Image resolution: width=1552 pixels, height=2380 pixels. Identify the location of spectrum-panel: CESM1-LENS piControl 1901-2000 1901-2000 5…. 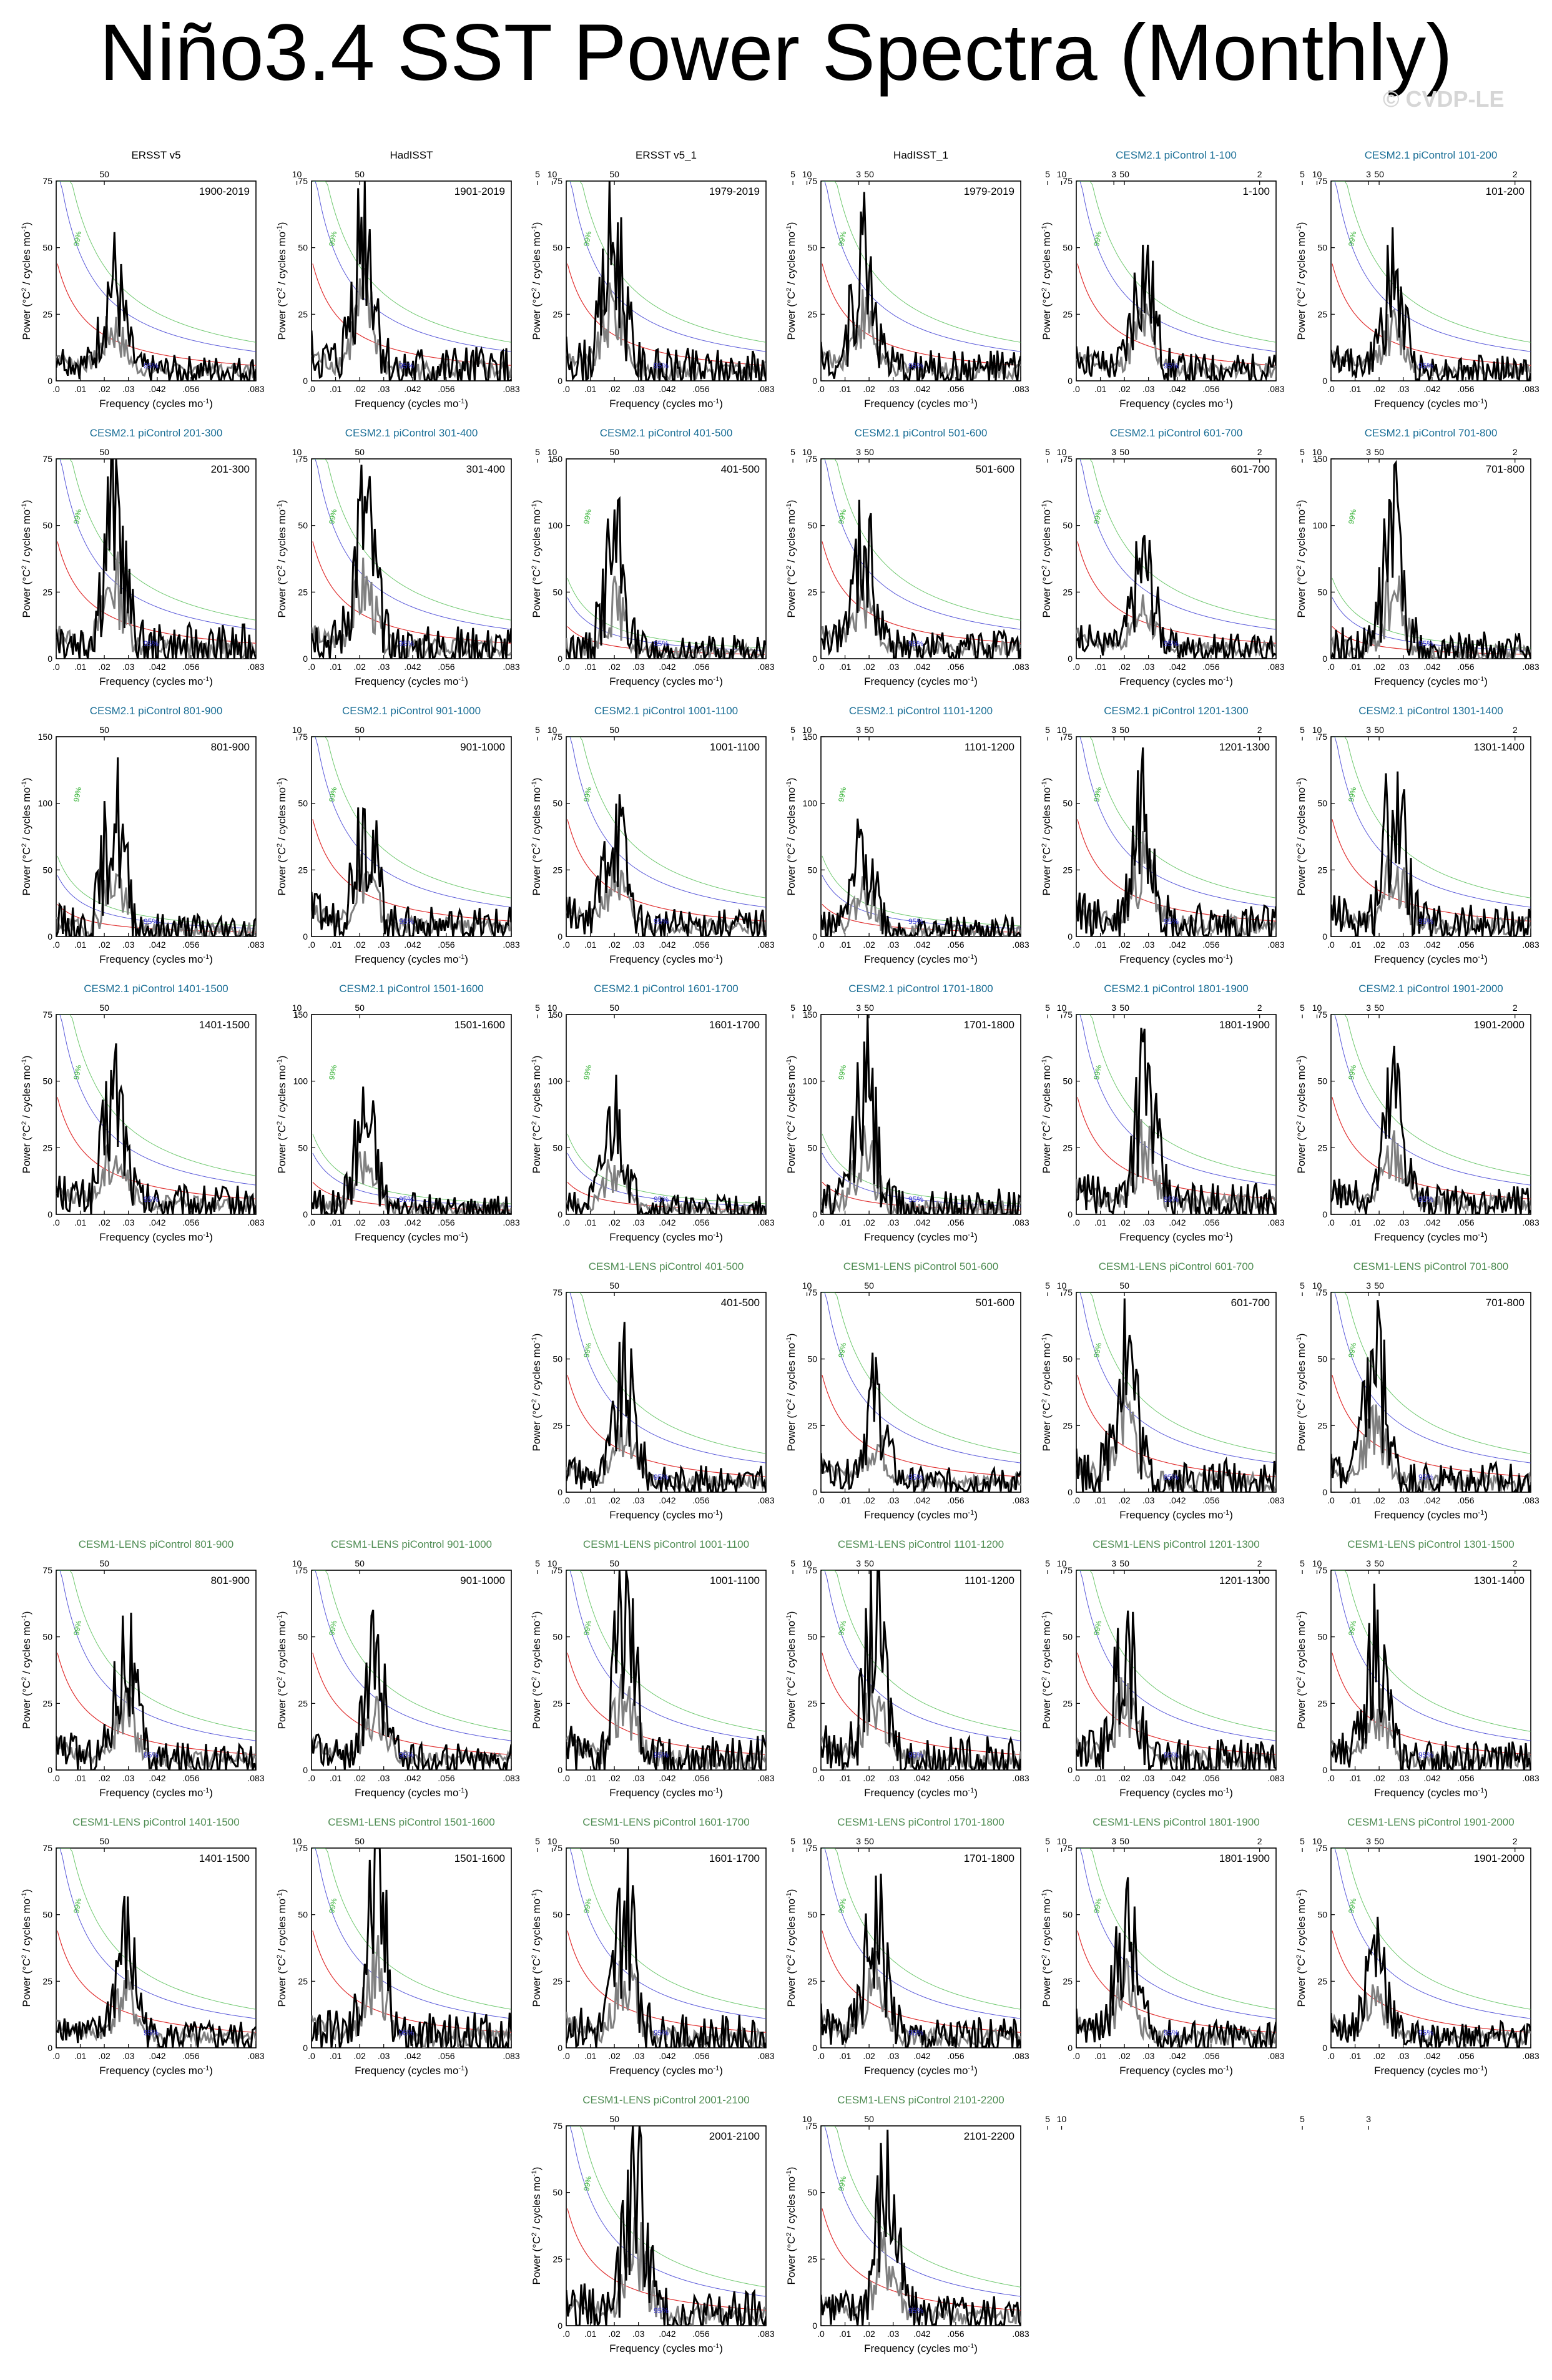
(1417, 1947).